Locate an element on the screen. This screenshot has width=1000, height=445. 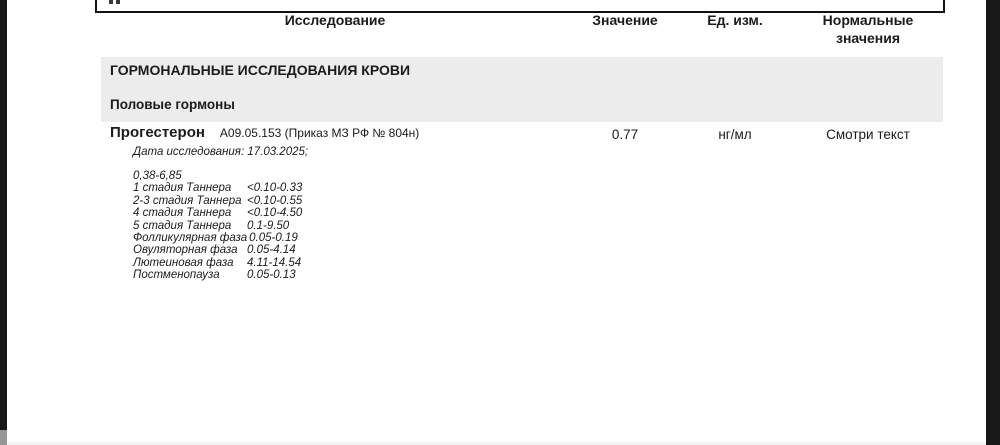
reference-value: 0,38-6,85 is located at coordinates (157, 176).